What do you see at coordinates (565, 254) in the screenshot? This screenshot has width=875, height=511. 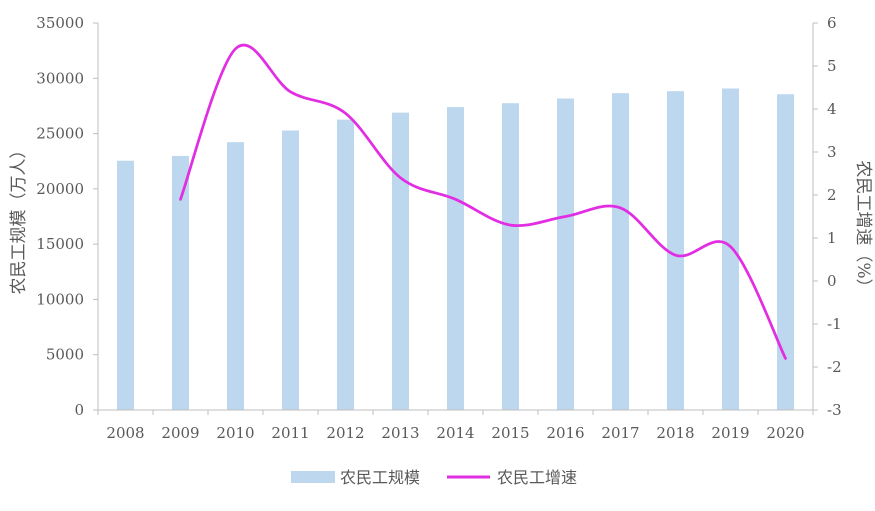 I see `bar-2016` at bounding box center [565, 254].